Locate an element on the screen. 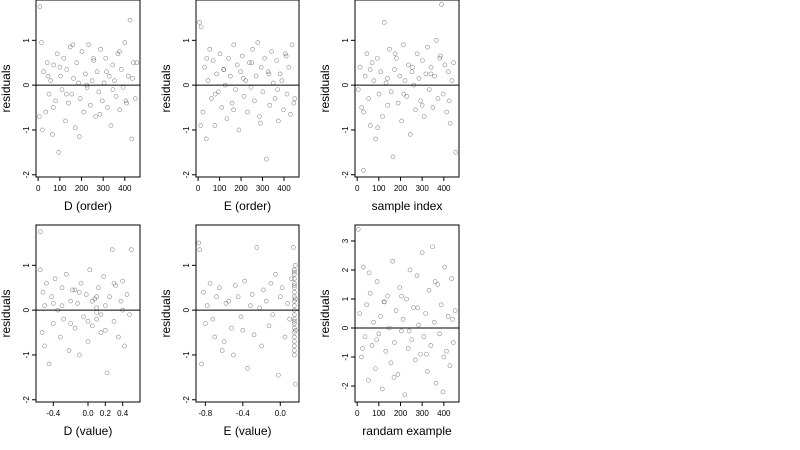  x-tick-label: 0.0 is located at coordinates (88, 413).